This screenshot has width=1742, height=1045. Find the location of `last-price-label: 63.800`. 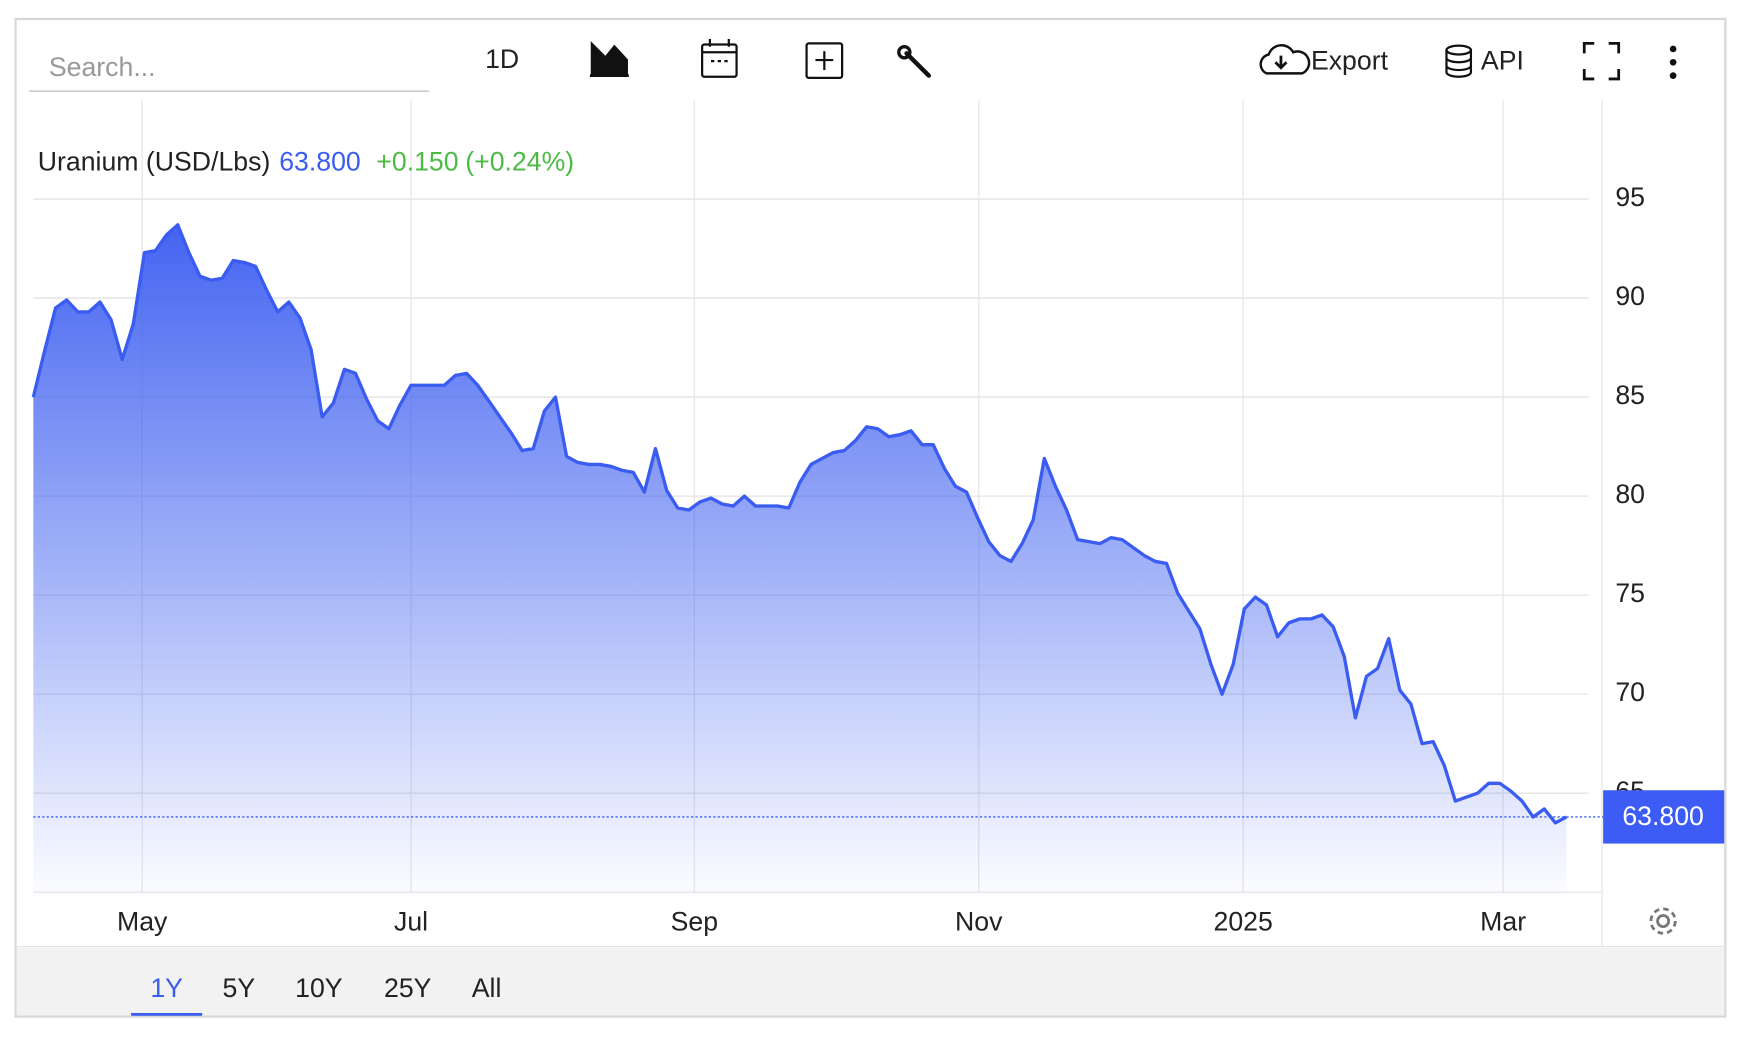

last-price-label: 63.800 is located at coordinates (1663, 816).